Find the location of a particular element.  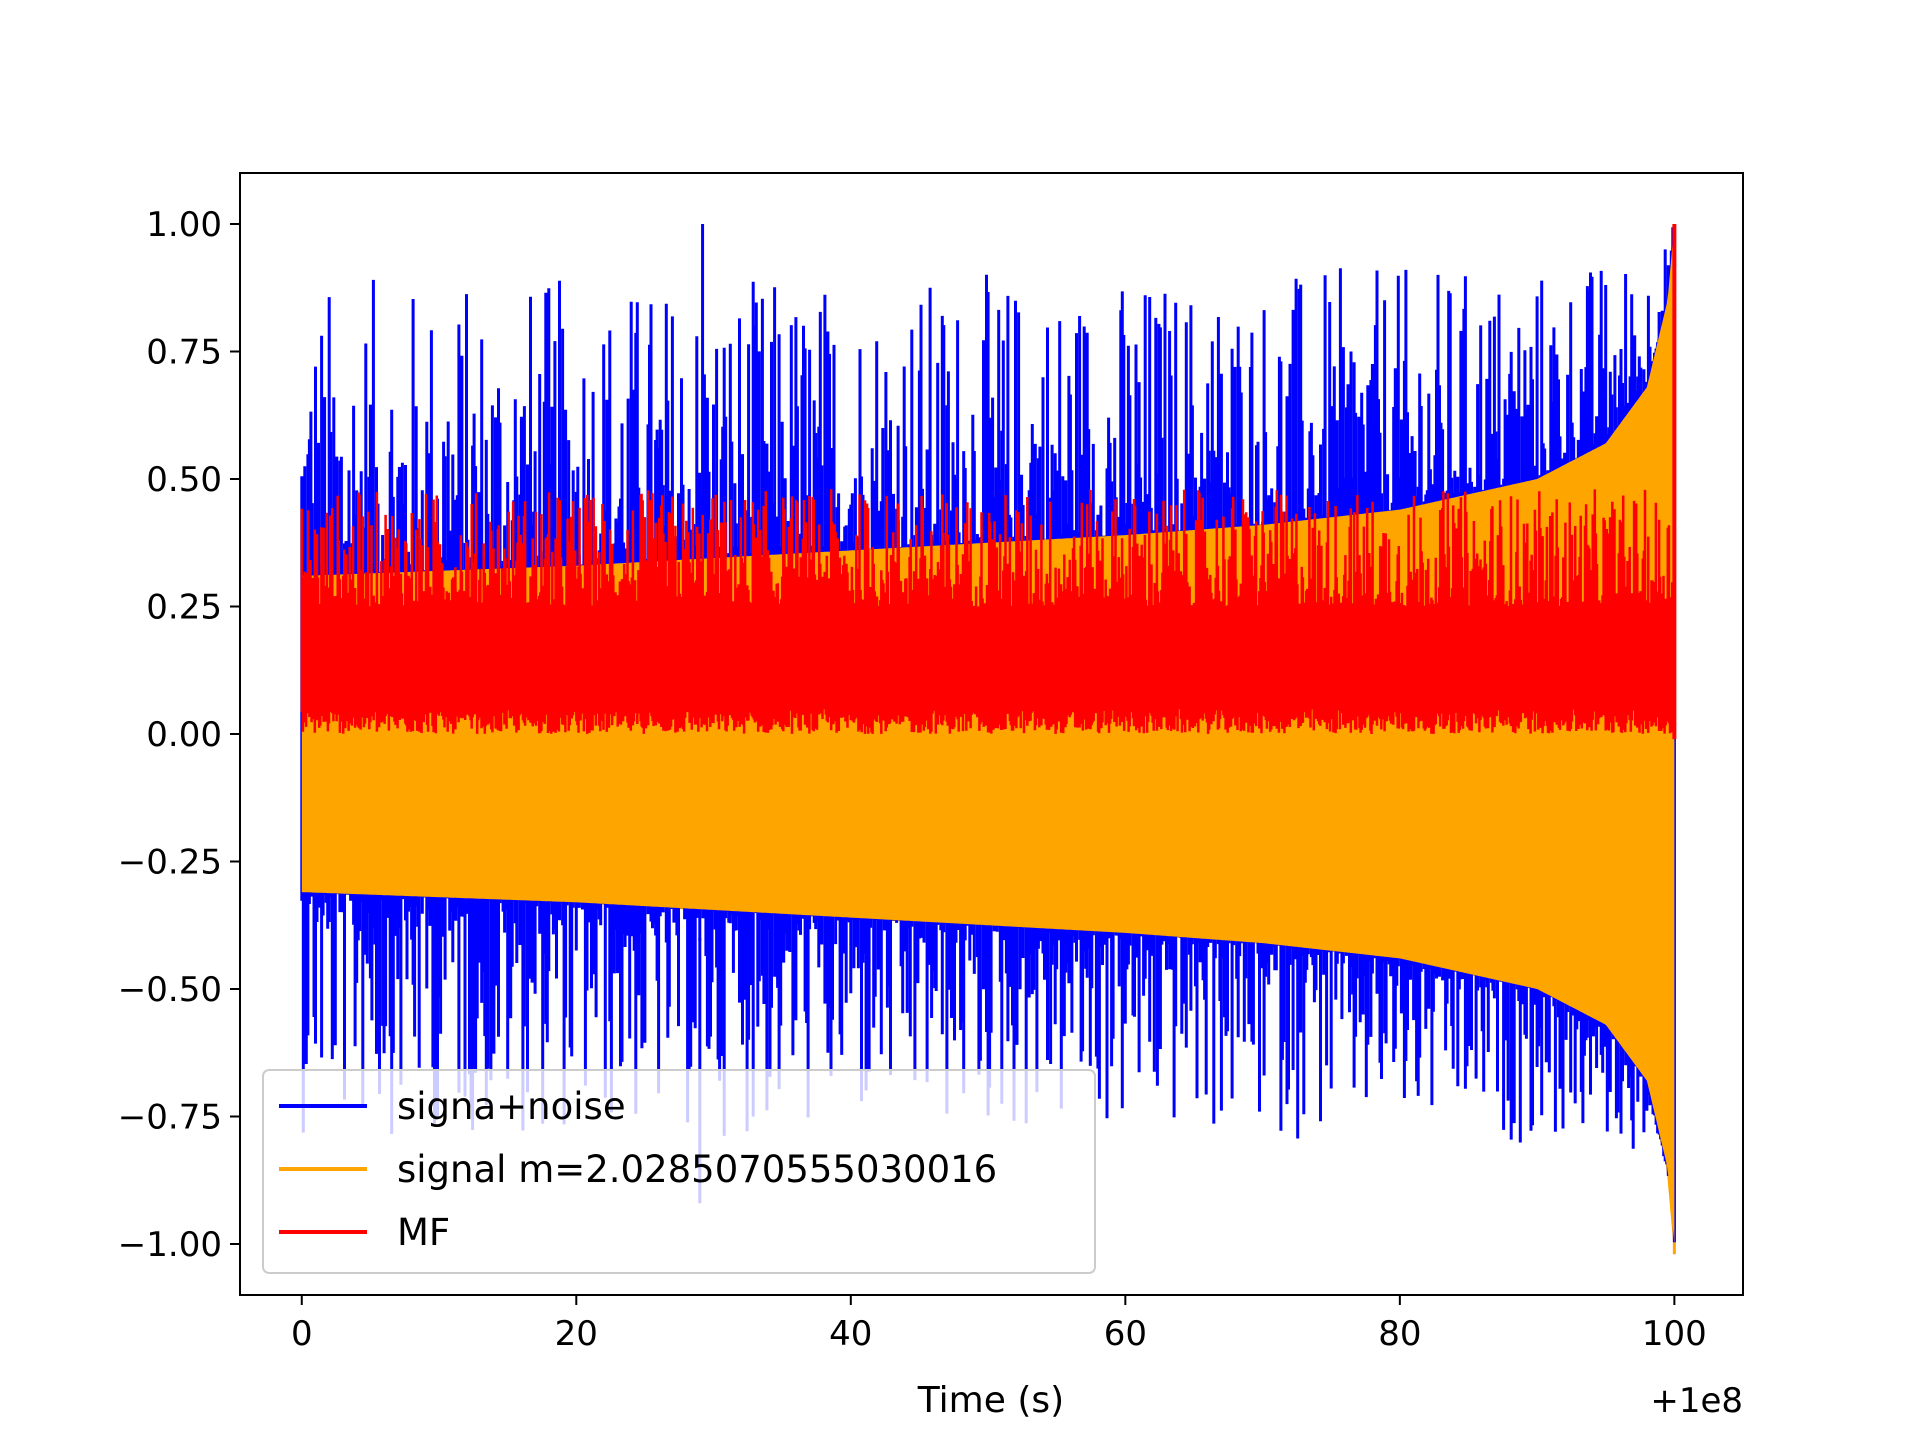

x-axis-ticks: 0 20 40 60 80 100 is located at coordinates (999, 1324).